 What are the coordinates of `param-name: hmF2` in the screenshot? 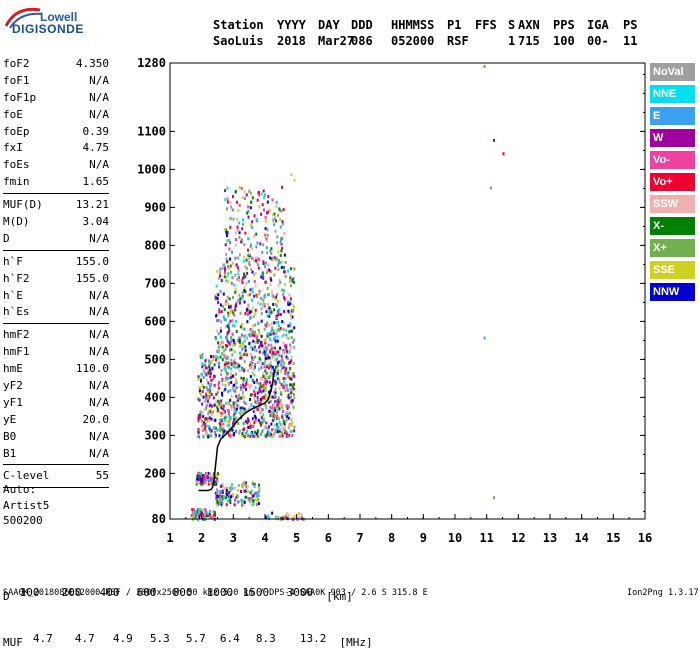 It's located at (16, 335).